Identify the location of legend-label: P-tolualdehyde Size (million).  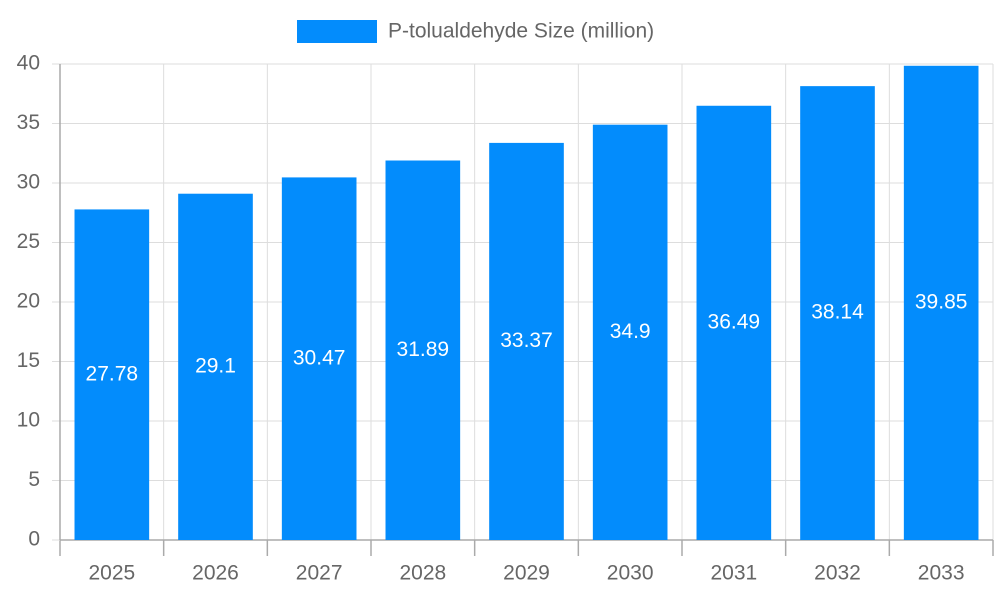
(521, 31).